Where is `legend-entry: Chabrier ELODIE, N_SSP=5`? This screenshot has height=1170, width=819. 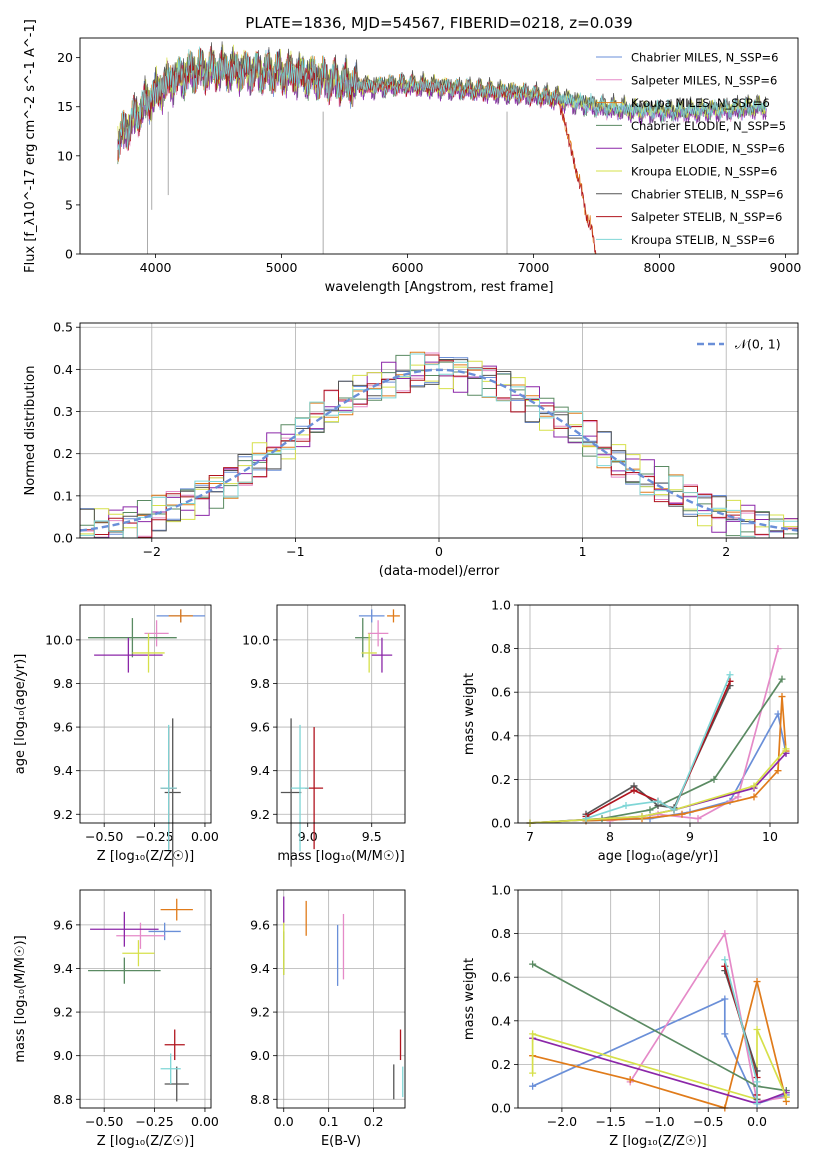 legend-entry: Chabrier ELODIE, N_SSP=5 is located at coordinates (708, 126).